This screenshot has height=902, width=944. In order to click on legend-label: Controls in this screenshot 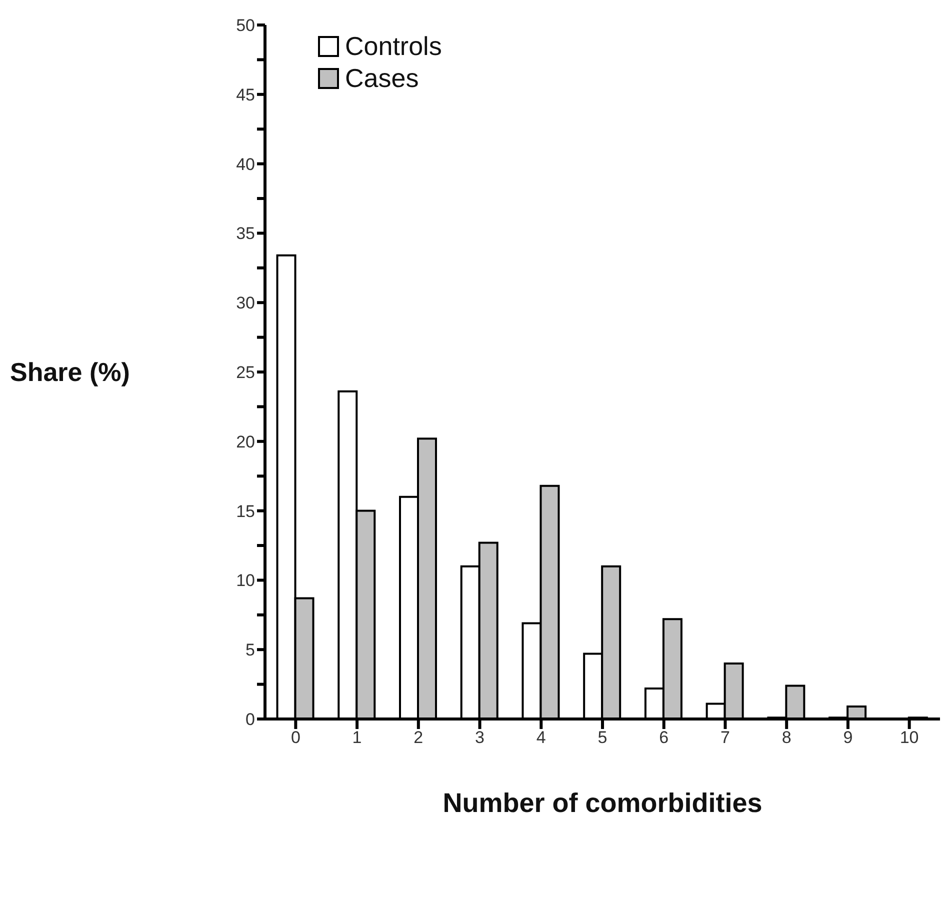, I will do `click(393, 46)`.